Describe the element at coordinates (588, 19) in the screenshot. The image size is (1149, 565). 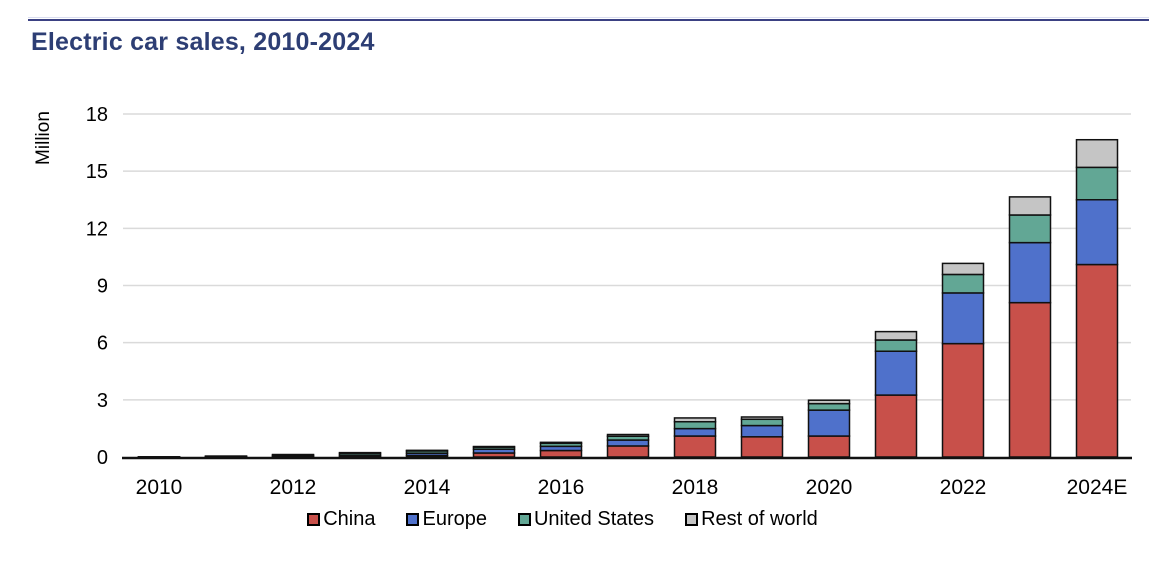
I see `title-divider` at that location.